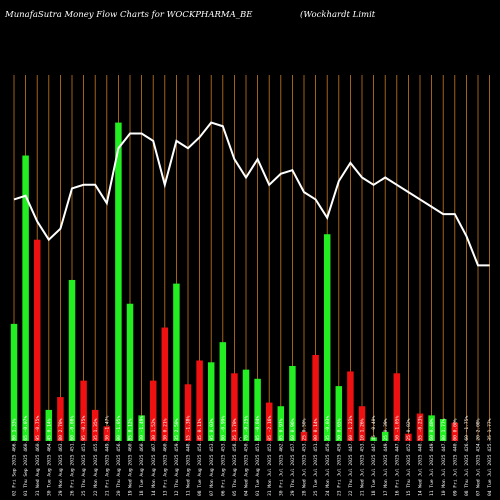  I want to click on x-tick-label: 18 Tue Jul 2025 447.45 -0.40%, so click(374, 456).